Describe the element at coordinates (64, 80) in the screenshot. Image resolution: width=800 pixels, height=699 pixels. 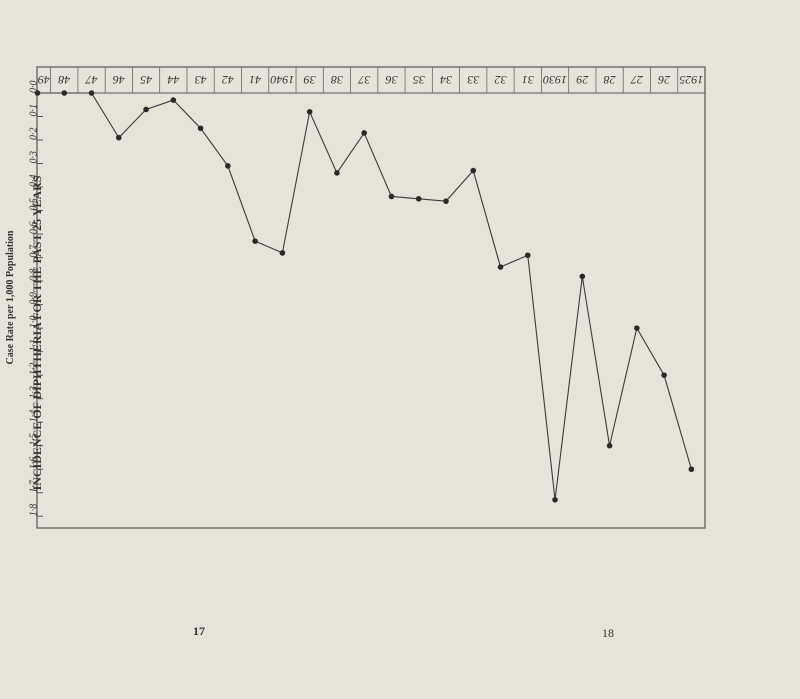
I see `x-tick-label: 48` at that location.